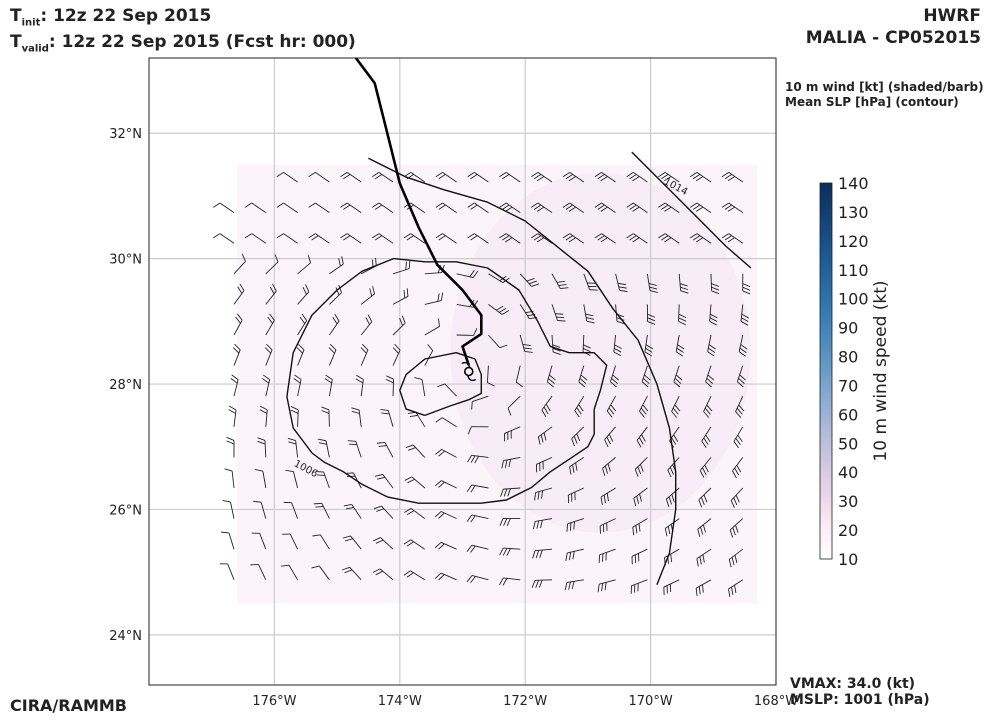  I want to click on legend-slp: Mean SLP [hPa] (contour), so click(872, 102).